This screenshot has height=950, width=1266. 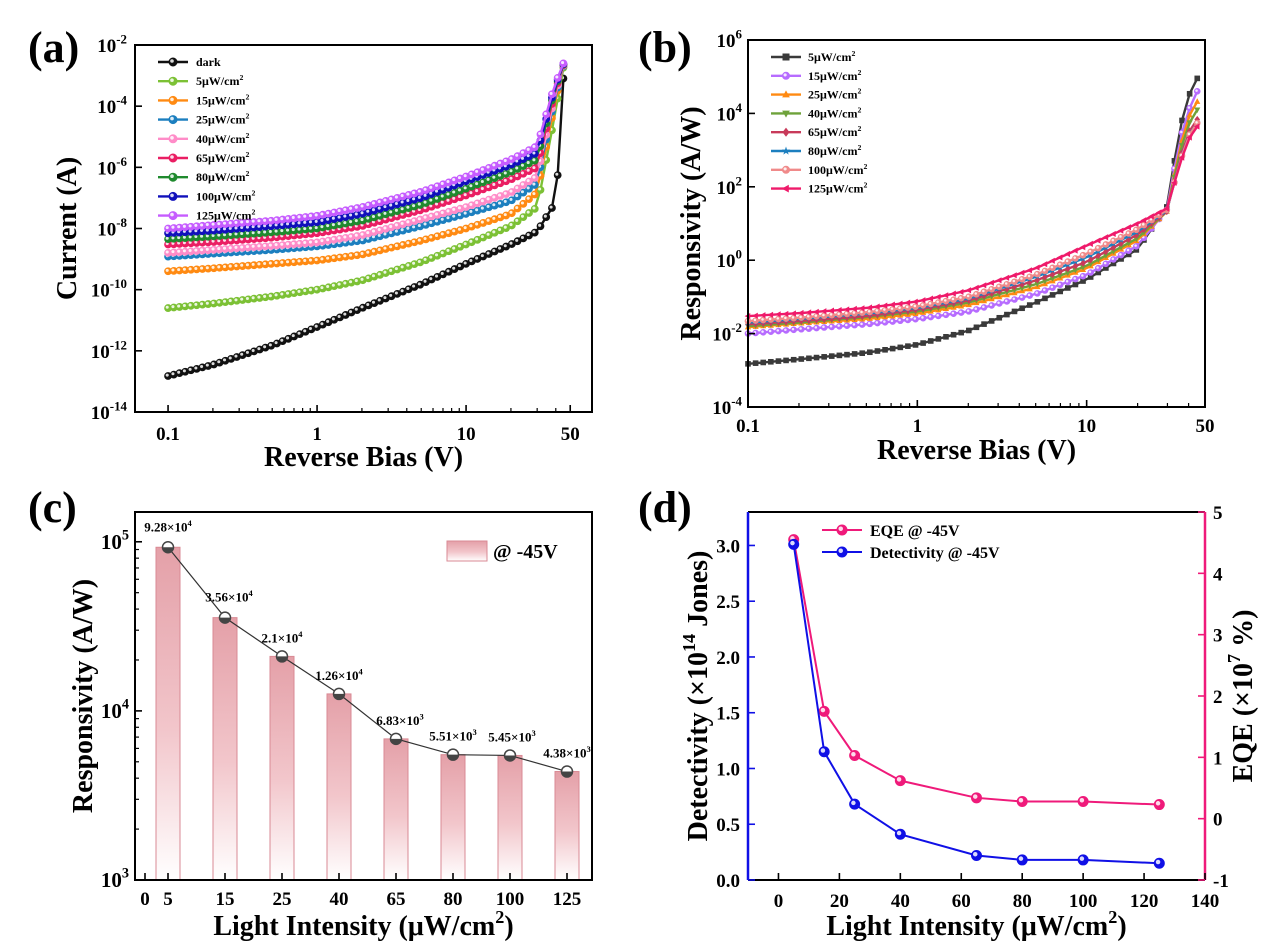 What do you see at coordinates (1086, 426) in the screenshot?
I see `x-tick-label-b-2: 10` at bounding box center [1086, 426].